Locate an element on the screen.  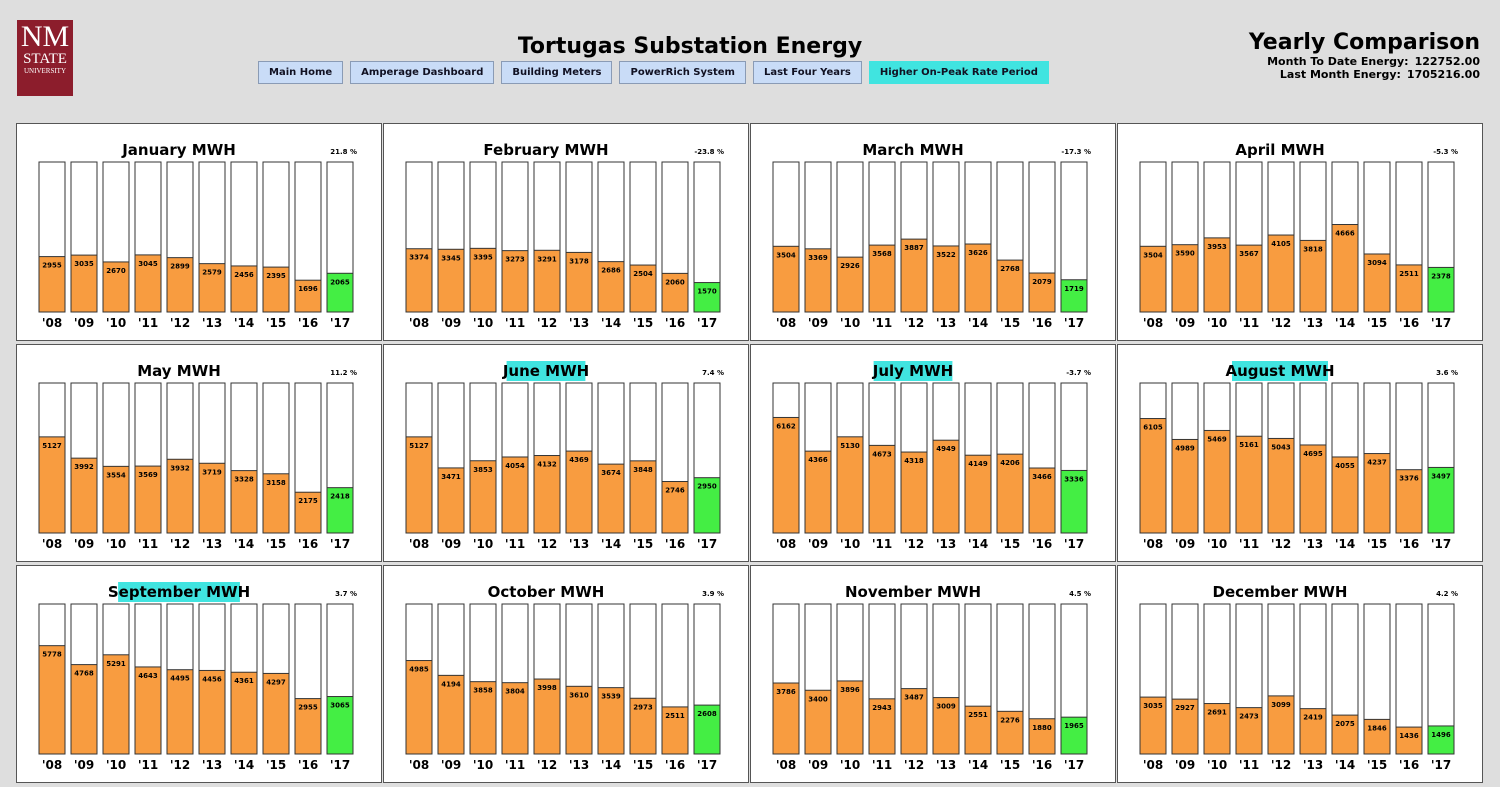
value-label: 4643 is located at coordinates (148, 676).